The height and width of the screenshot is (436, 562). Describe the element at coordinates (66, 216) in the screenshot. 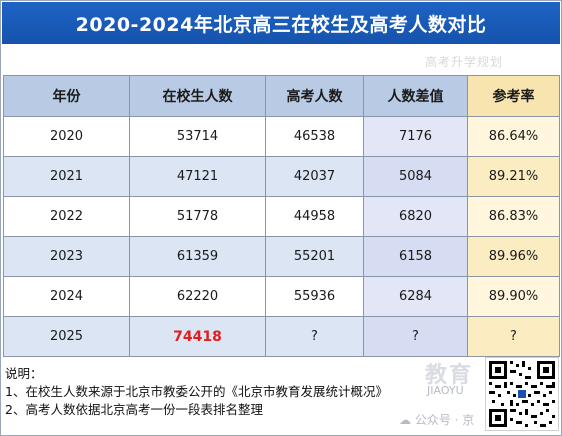

I see `cell-year: 2022` at that location.